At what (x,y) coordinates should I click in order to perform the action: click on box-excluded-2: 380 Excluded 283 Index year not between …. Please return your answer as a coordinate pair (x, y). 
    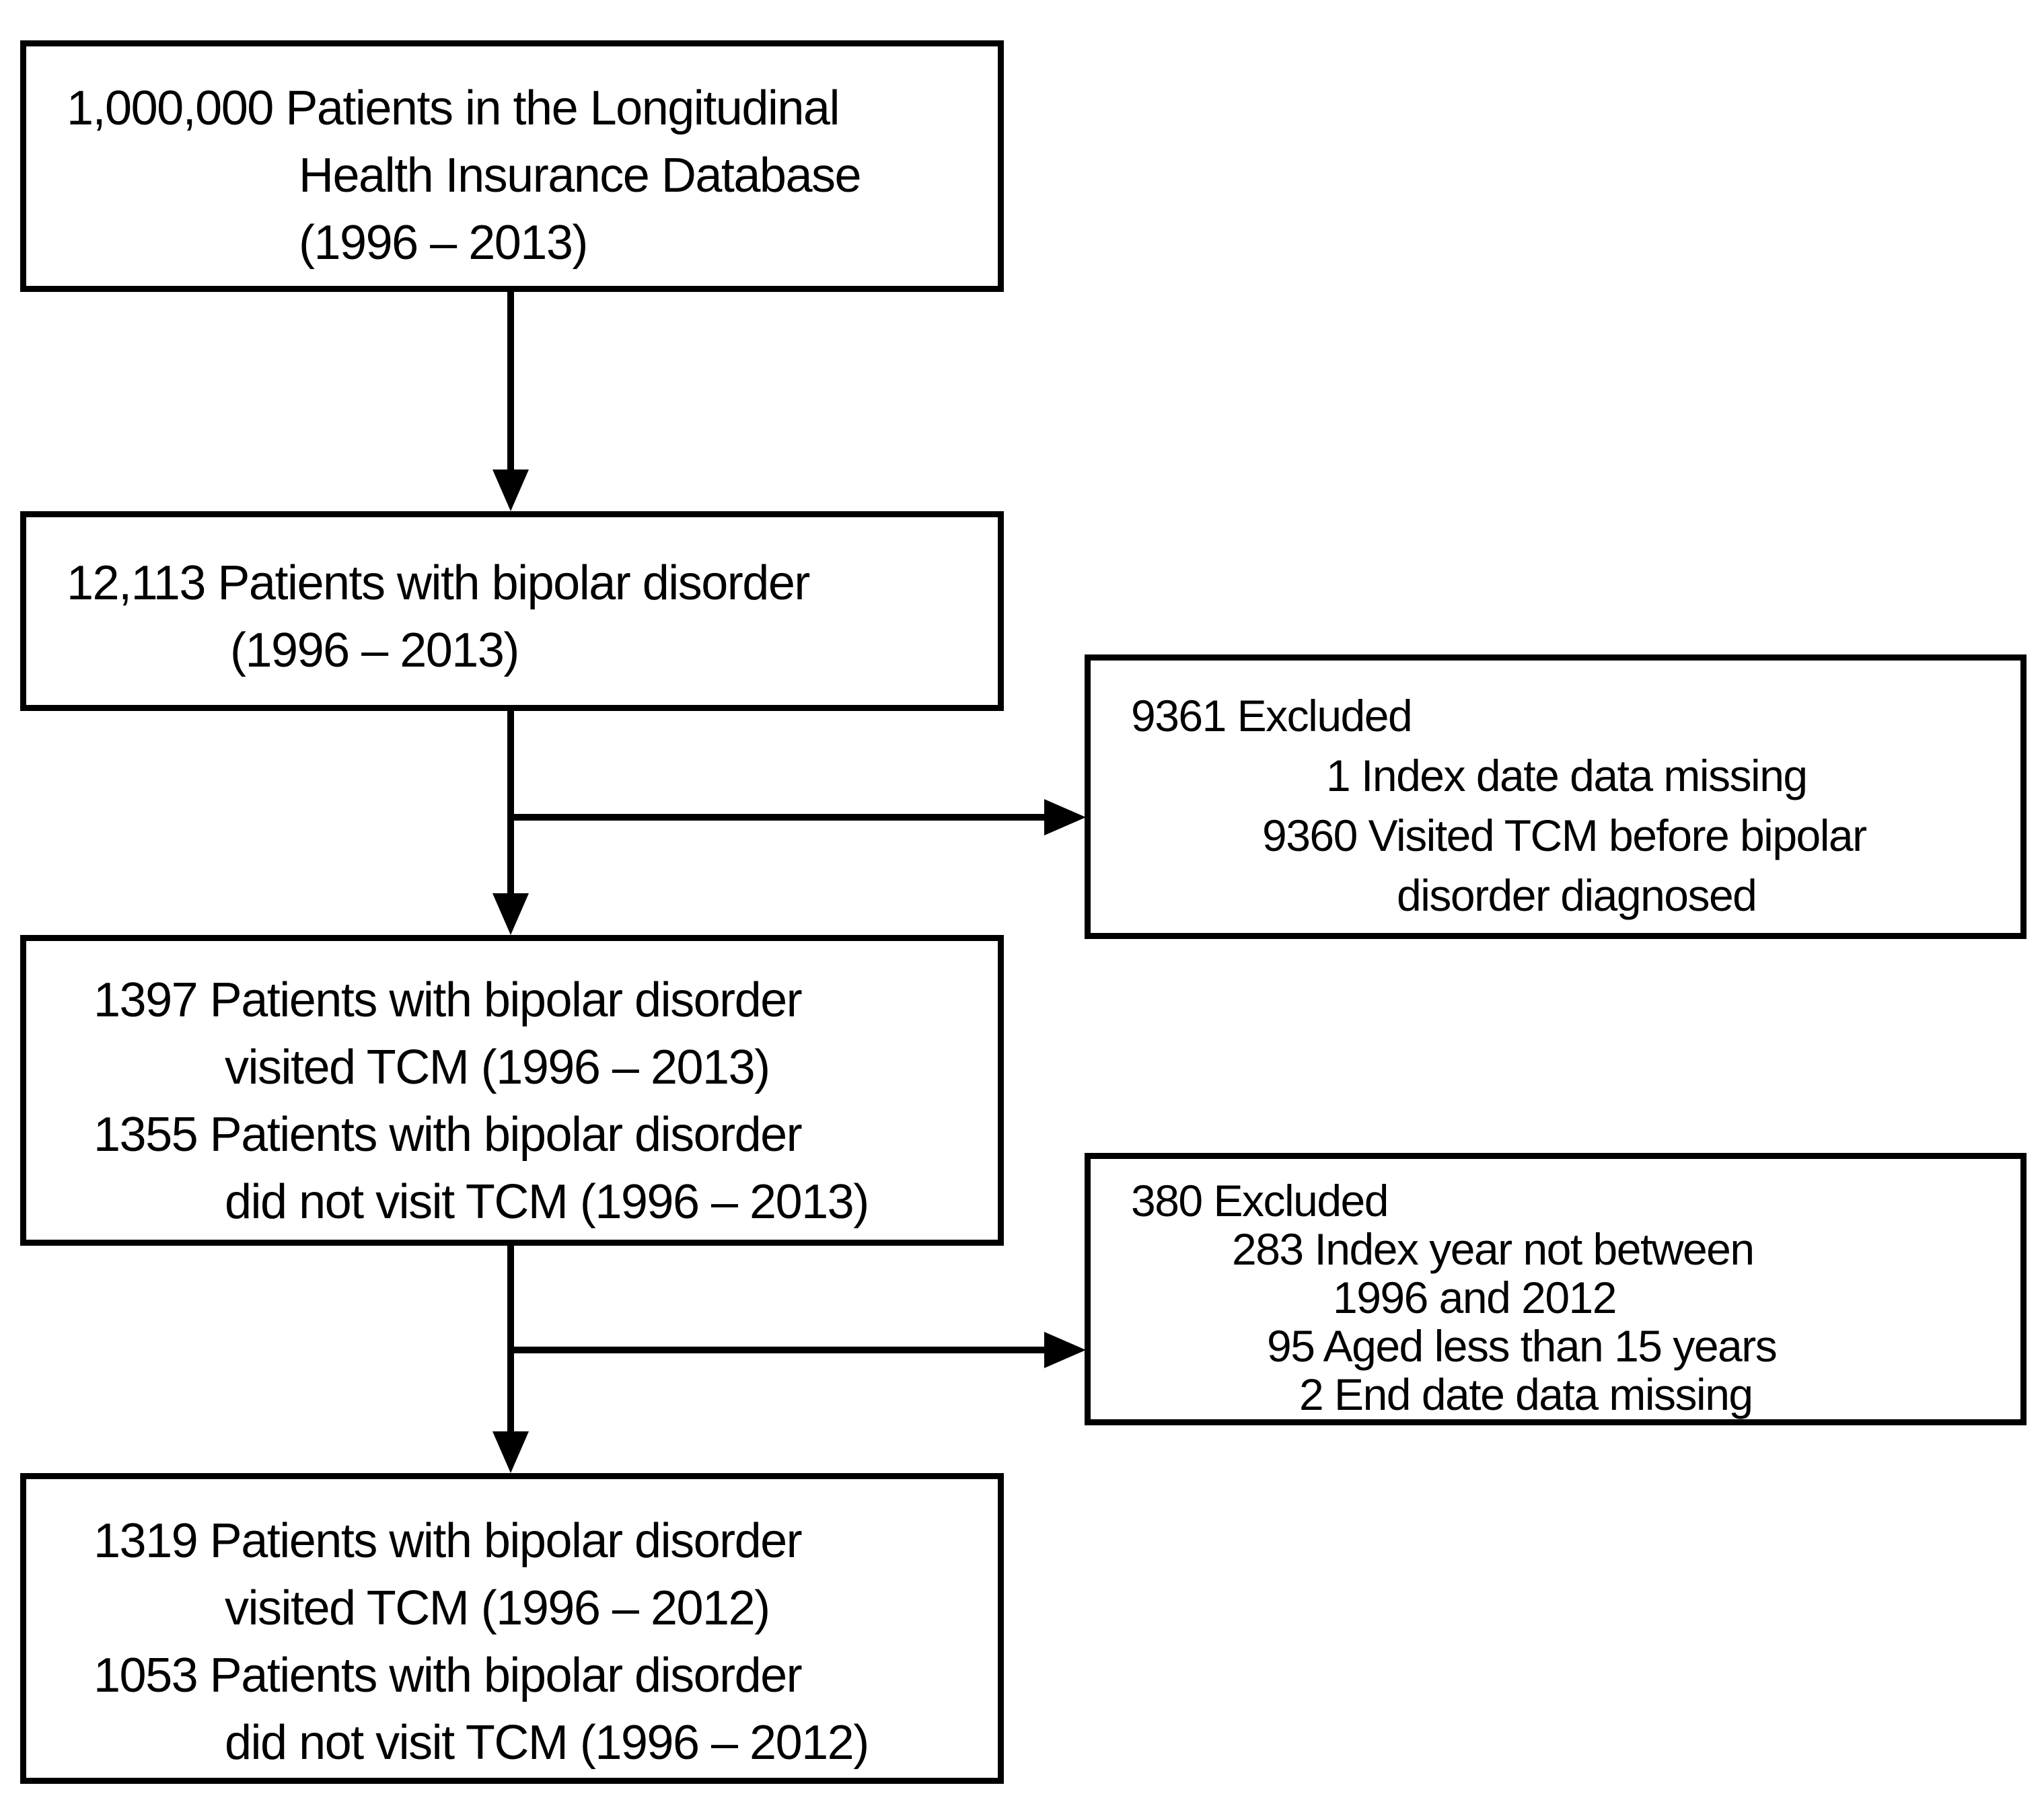
    Looking at the image, I should click on (1556, 1289).